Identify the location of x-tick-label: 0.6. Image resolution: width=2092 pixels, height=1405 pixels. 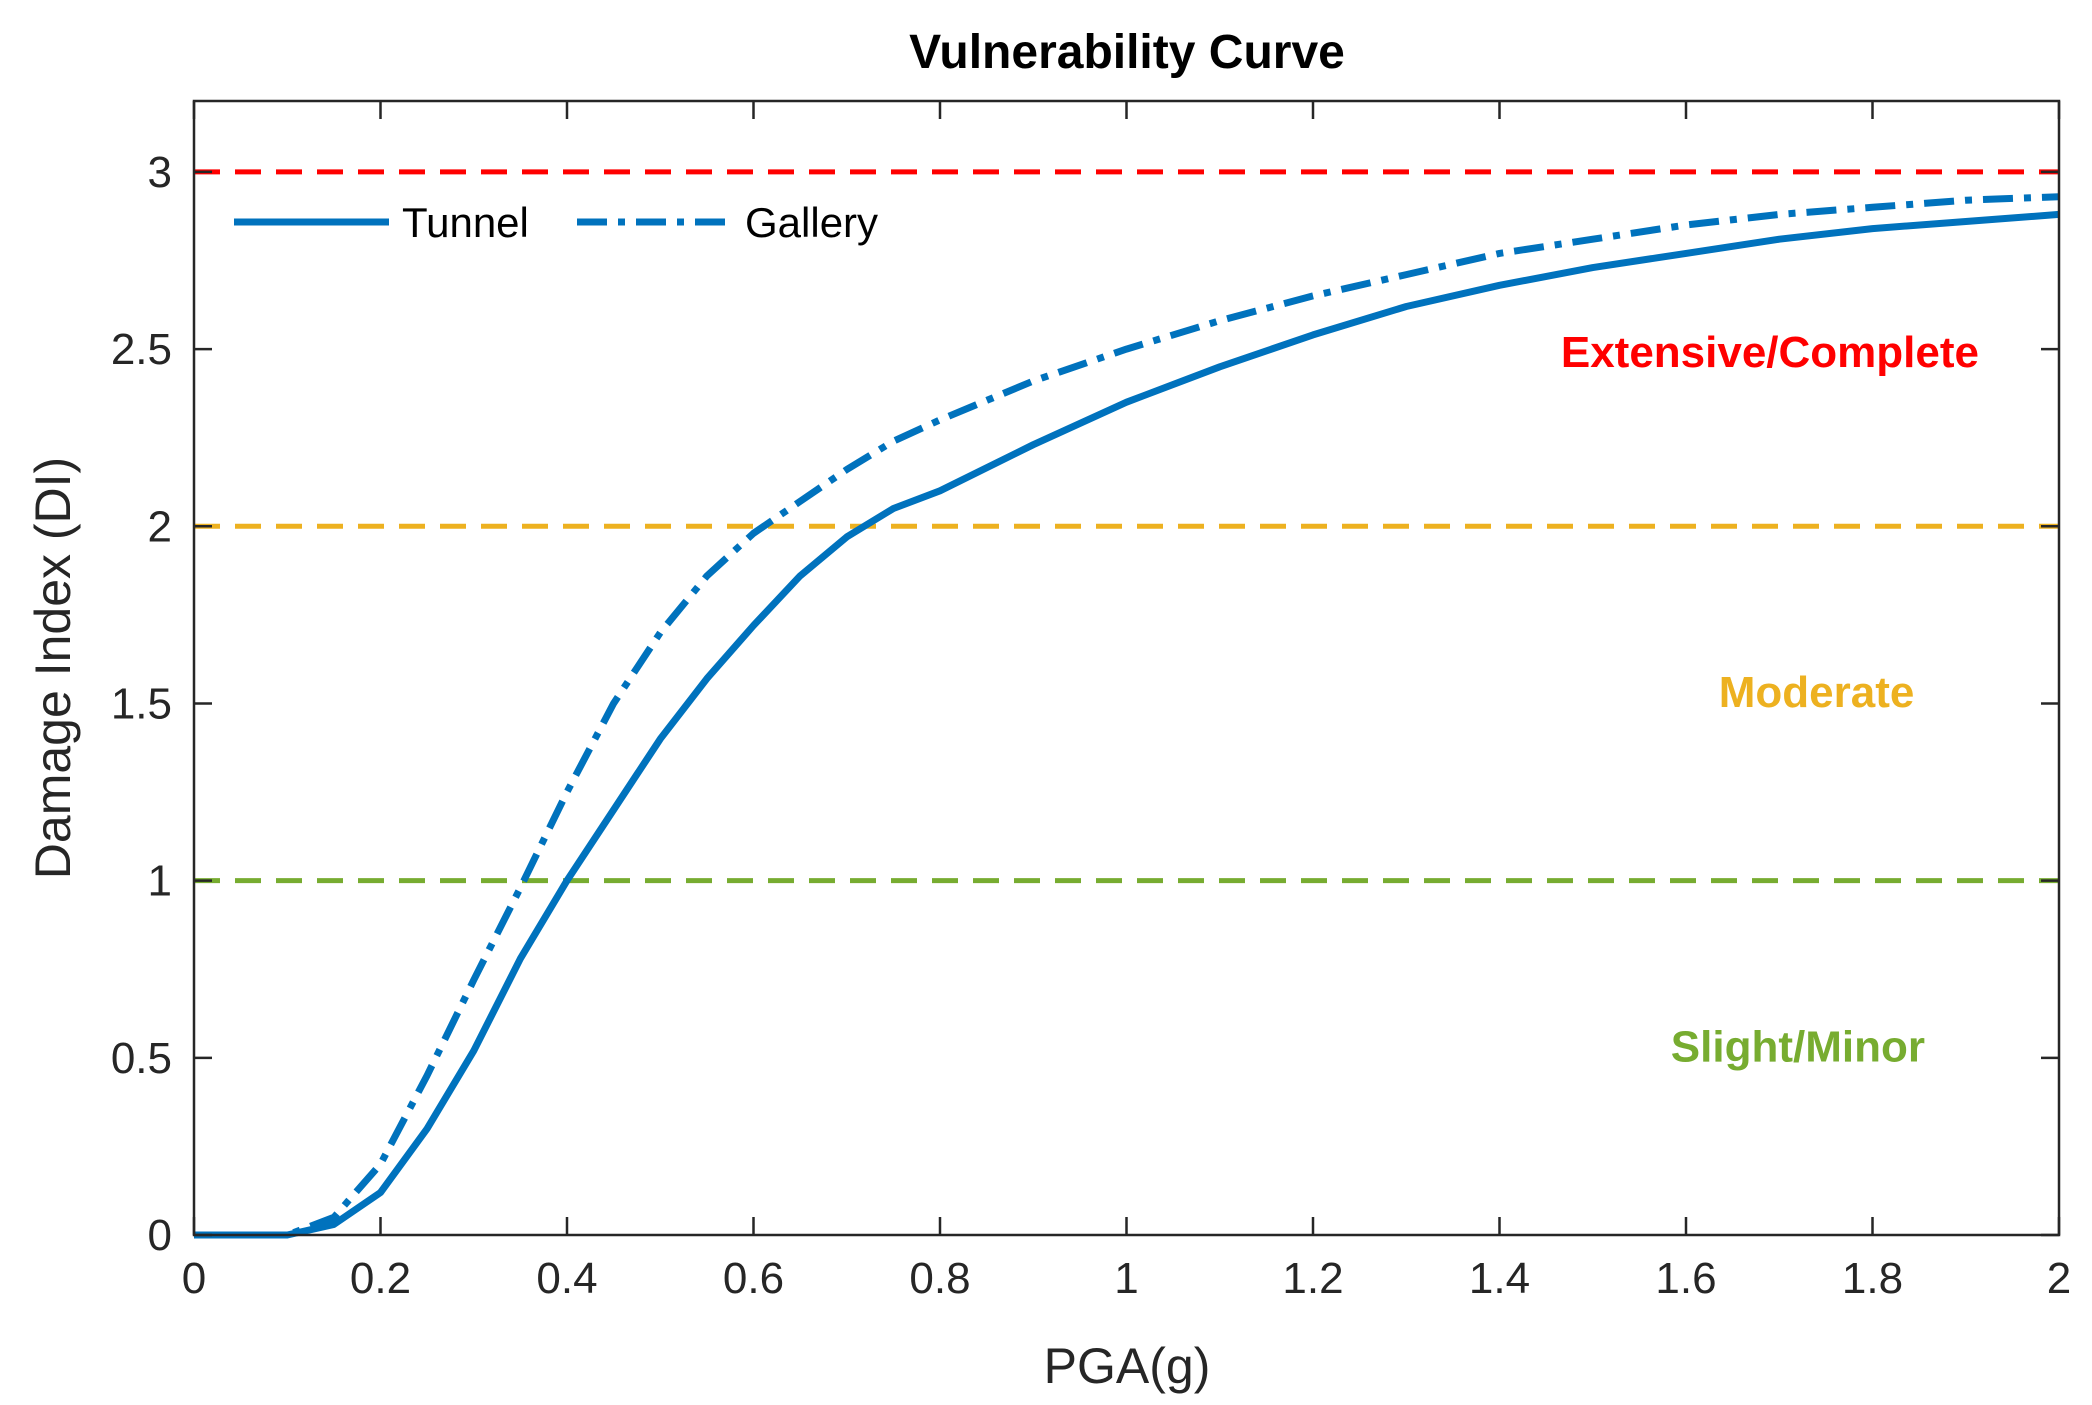
(753, 1278).